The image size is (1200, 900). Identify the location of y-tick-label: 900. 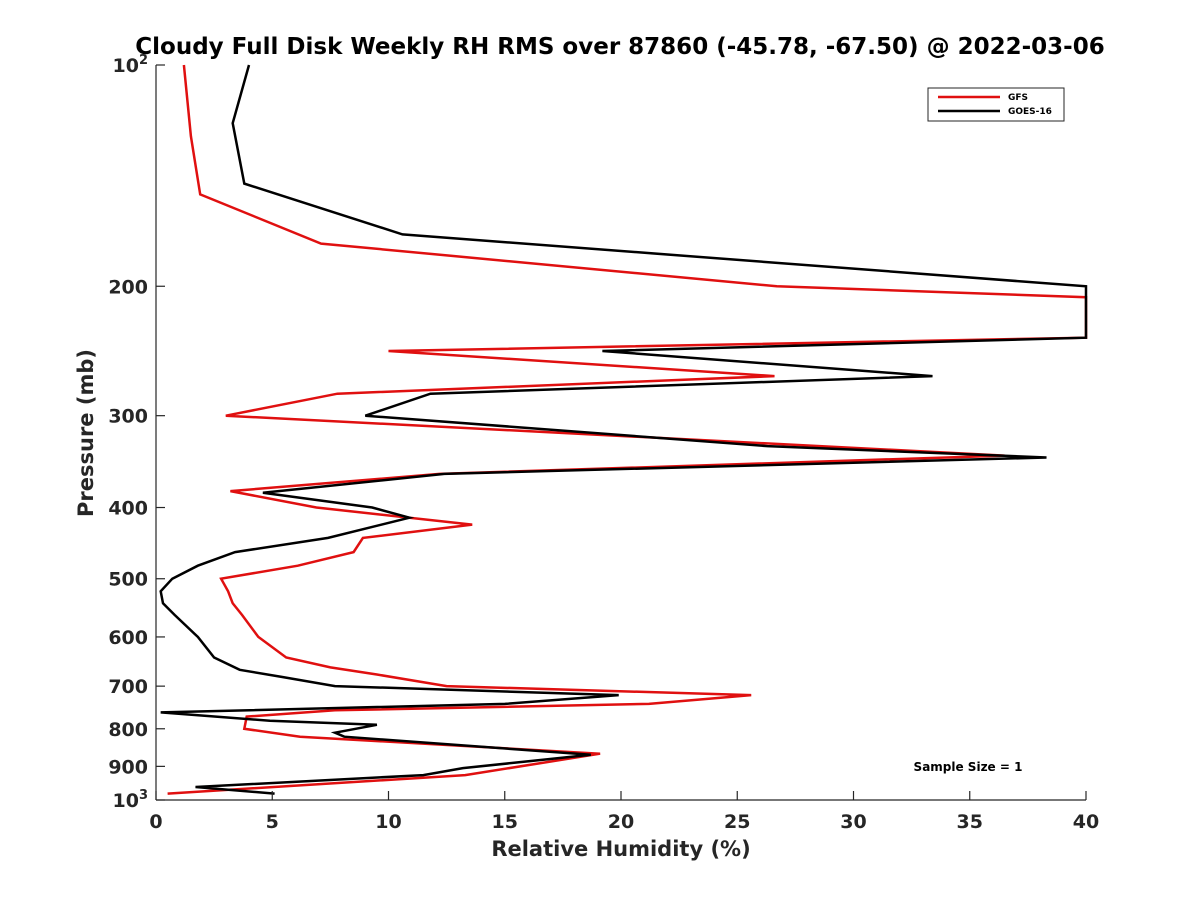
(128, 767).